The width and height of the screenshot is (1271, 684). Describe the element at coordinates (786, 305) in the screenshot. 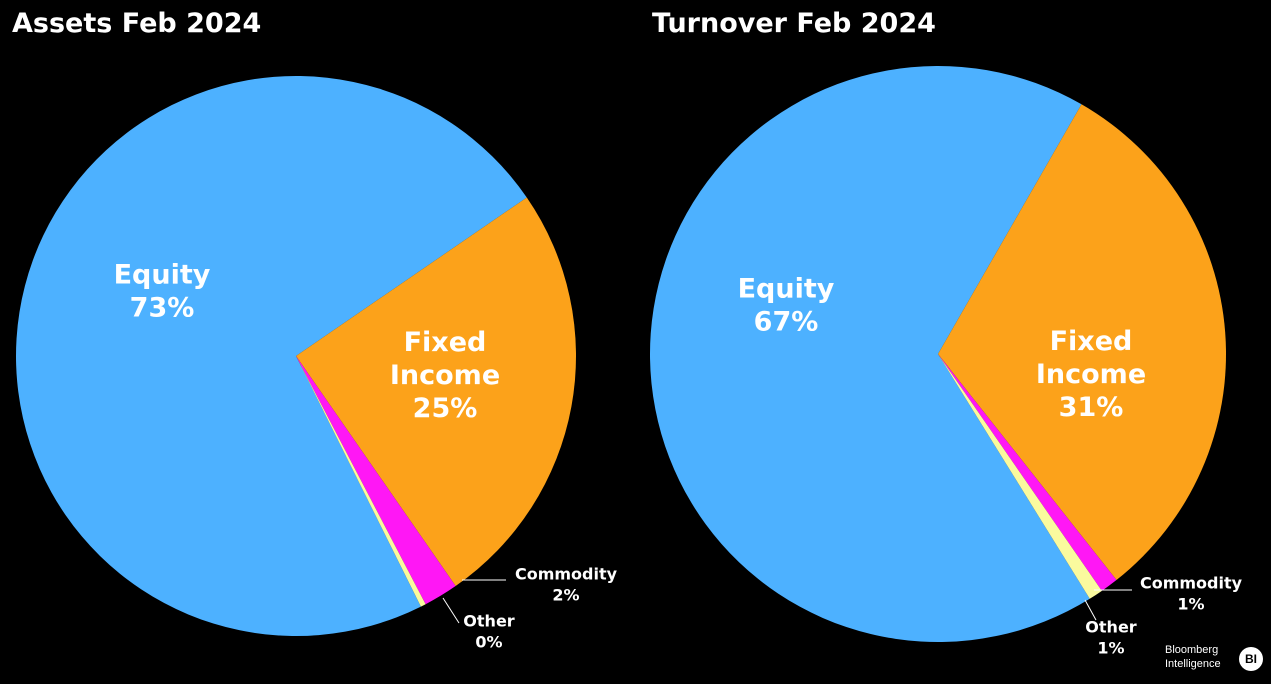

I see `slice-label-turnover-equity: Equity 67%` at that location.